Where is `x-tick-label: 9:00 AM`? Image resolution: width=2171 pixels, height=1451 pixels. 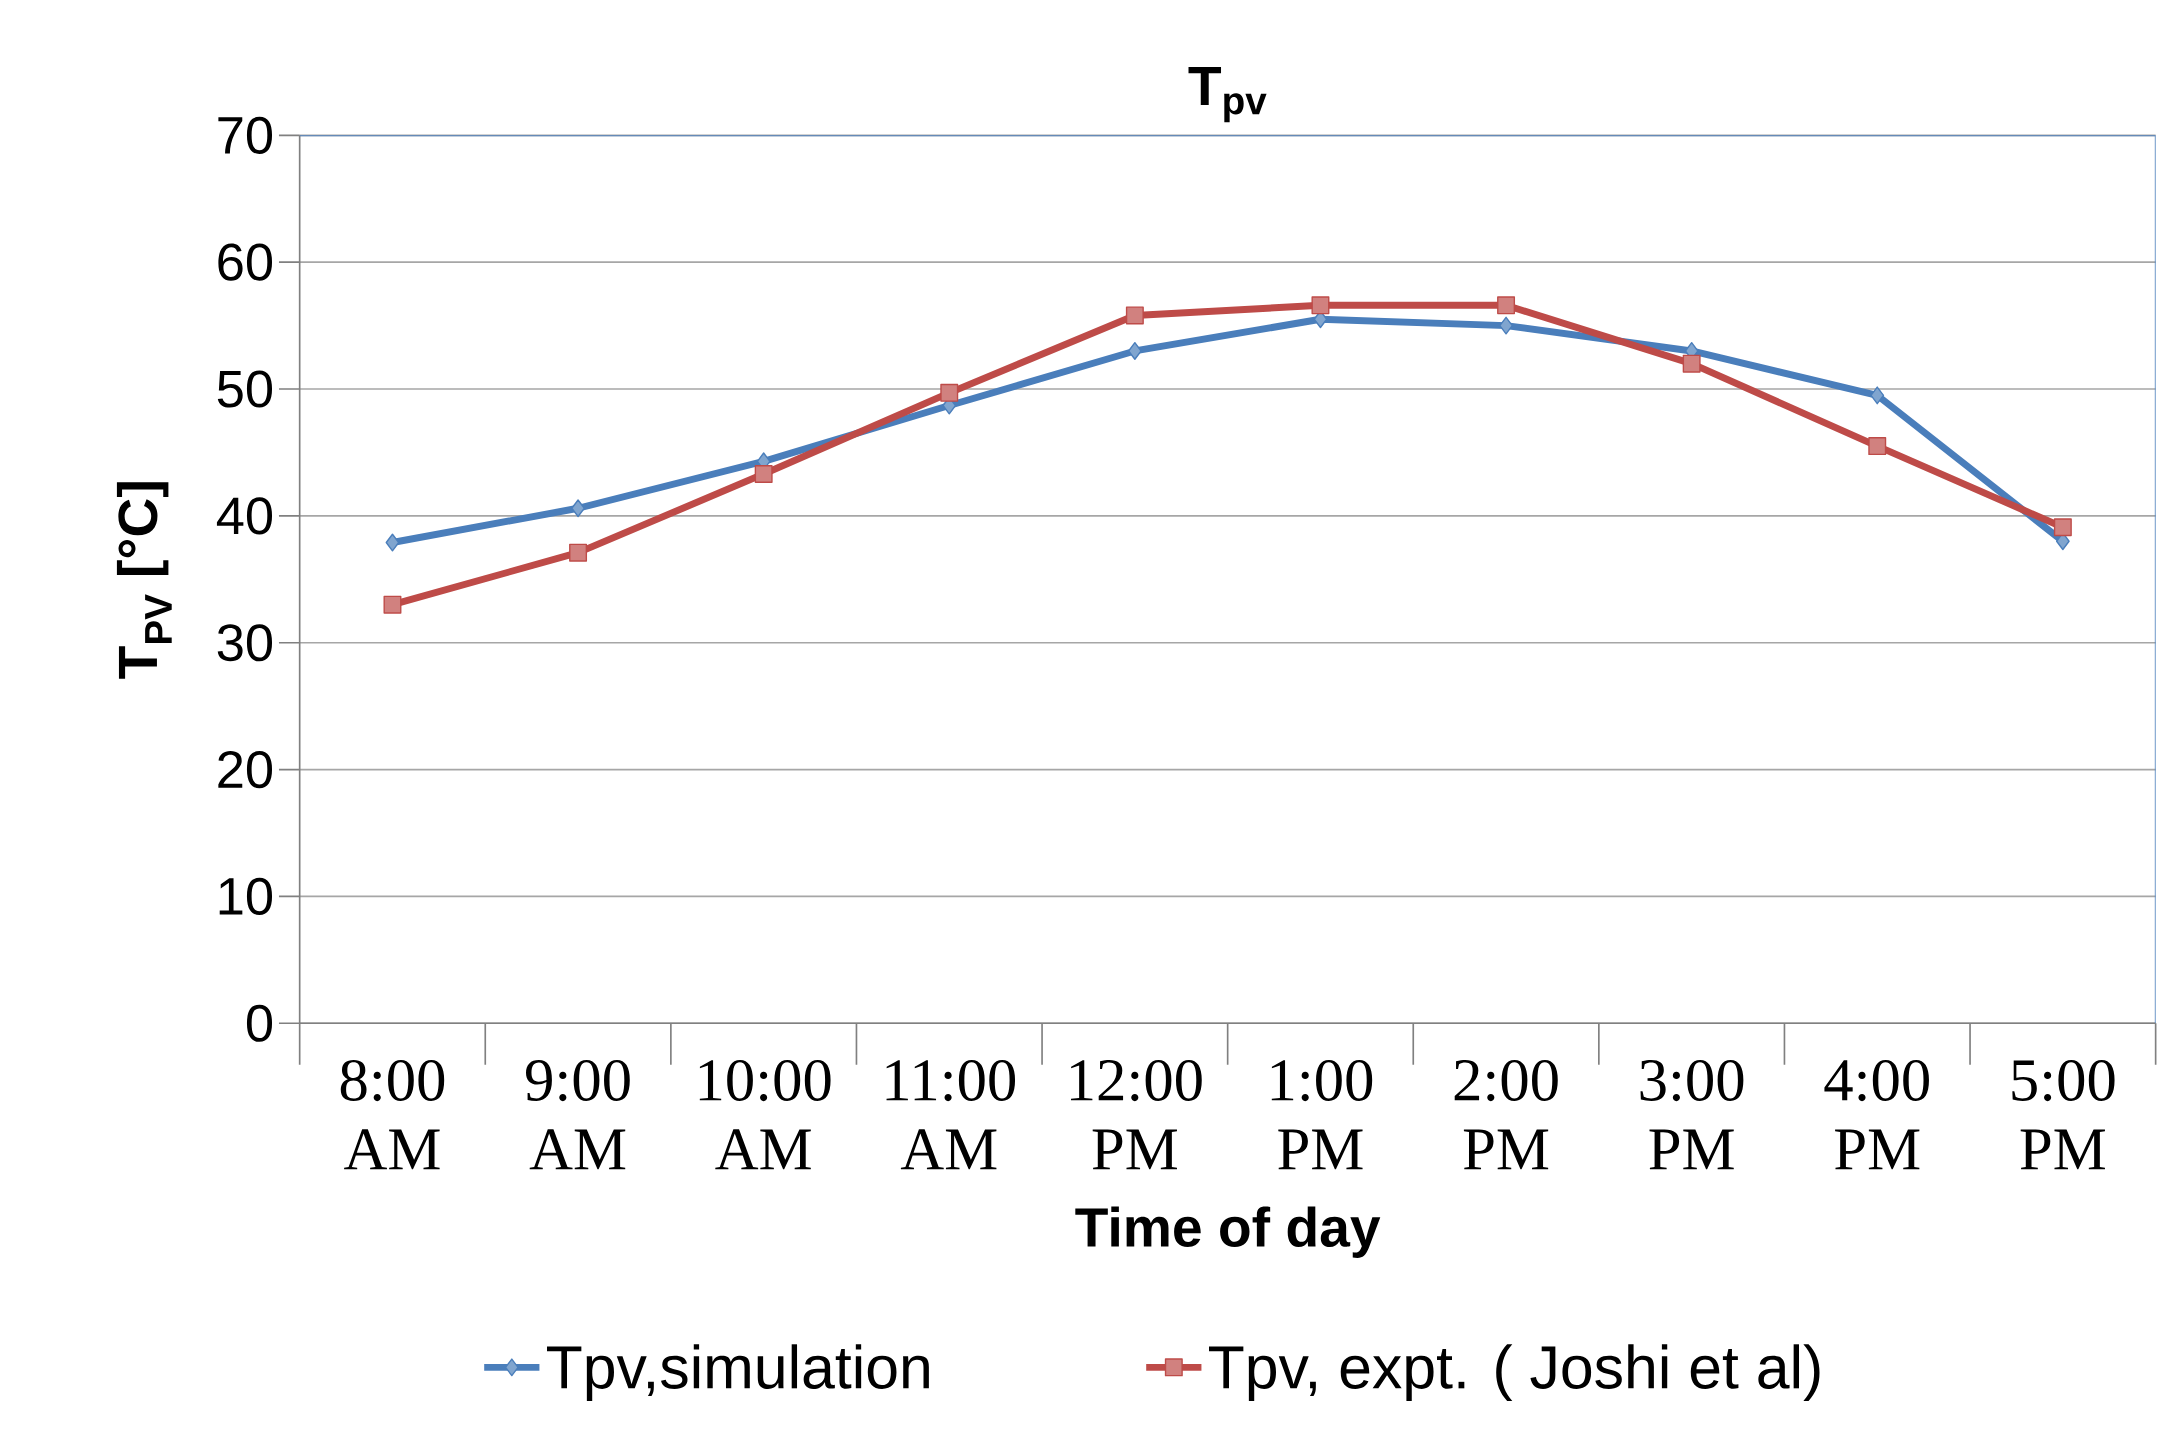 x-tick-label: 9:00 AM is located at coordinates (578, 1114).